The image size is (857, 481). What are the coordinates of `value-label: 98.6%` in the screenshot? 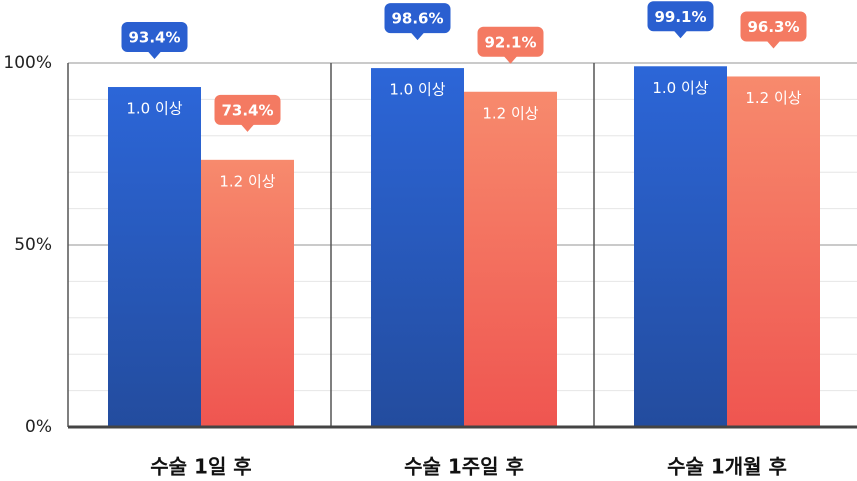 It's located at (417, 19).